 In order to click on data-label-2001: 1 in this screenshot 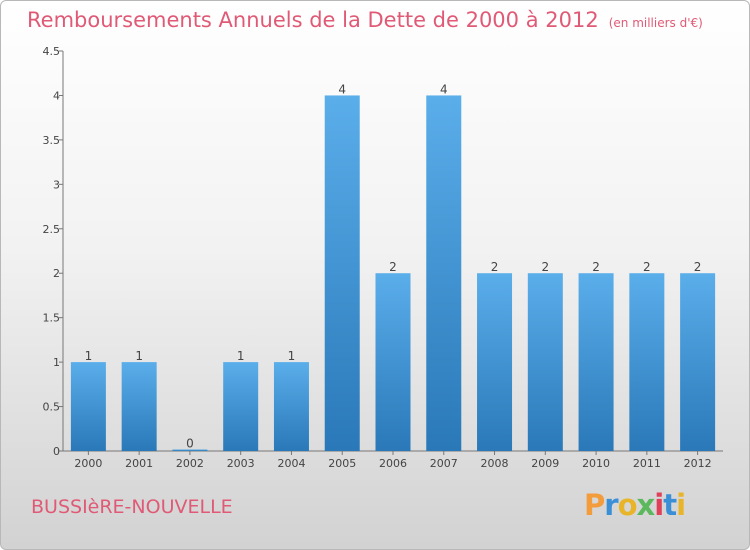, I will do `click(139, 356)`.